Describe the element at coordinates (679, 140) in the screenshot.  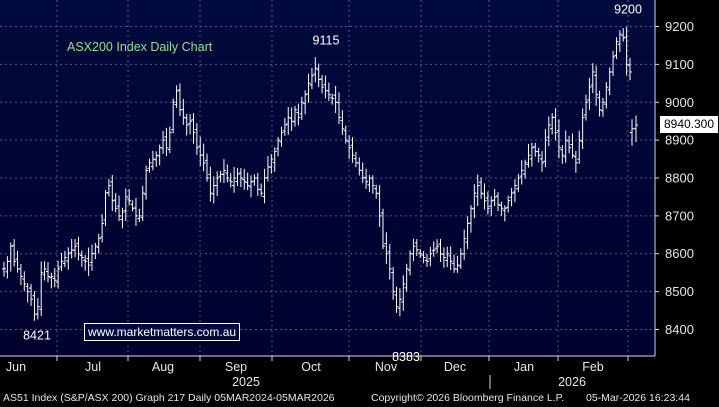
I see `y-tick-label: 8900` at that location.